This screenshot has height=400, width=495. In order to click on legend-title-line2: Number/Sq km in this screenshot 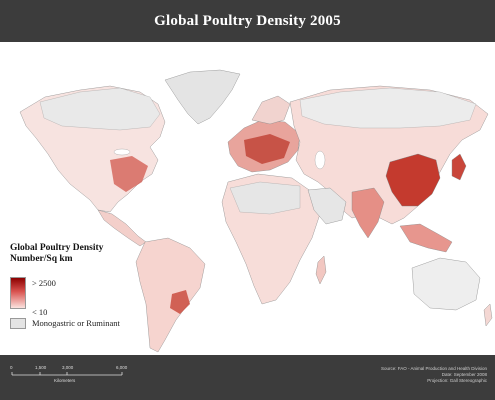, I will do `click(41, 259)`.